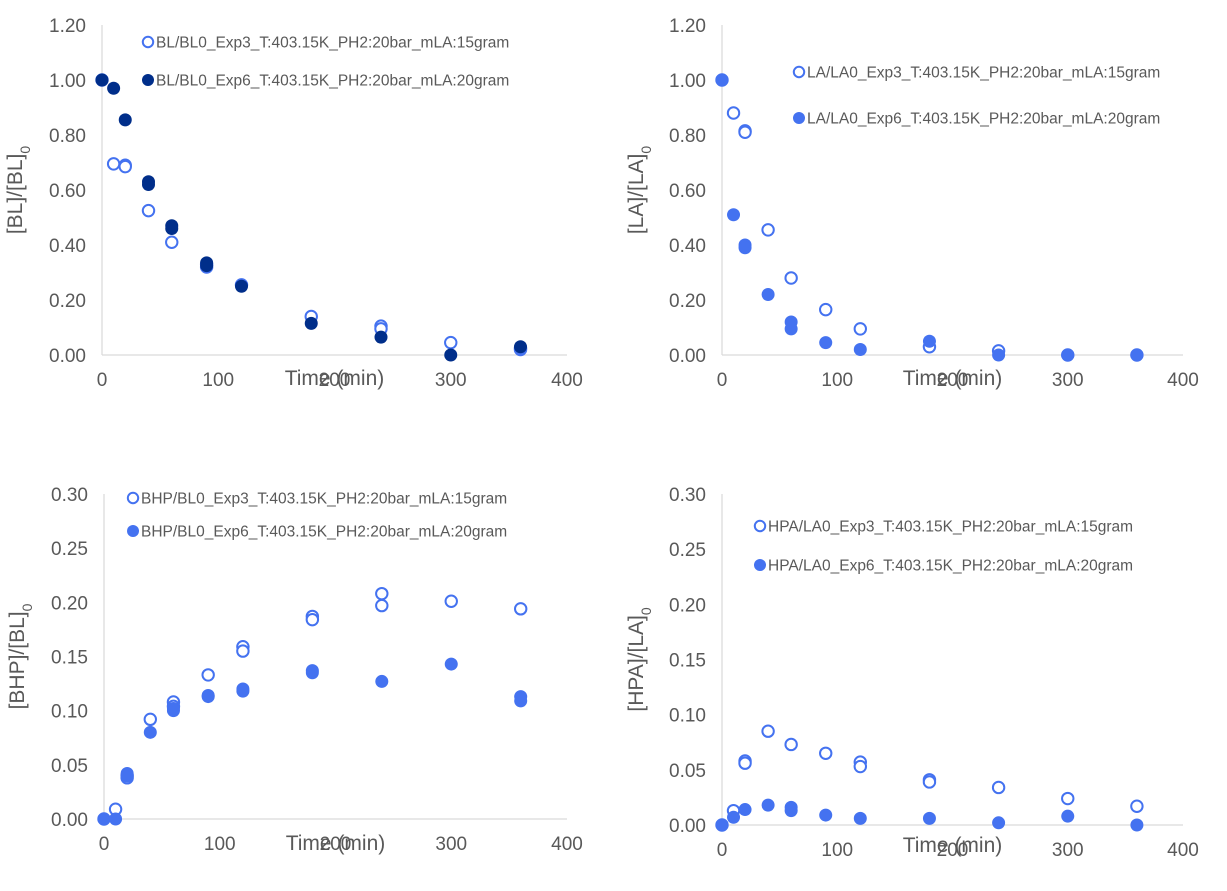 This screenshot has width=1227, height=891. I want to click on y-axis-title: [BHP]/[BL]0, so click(20, 656).